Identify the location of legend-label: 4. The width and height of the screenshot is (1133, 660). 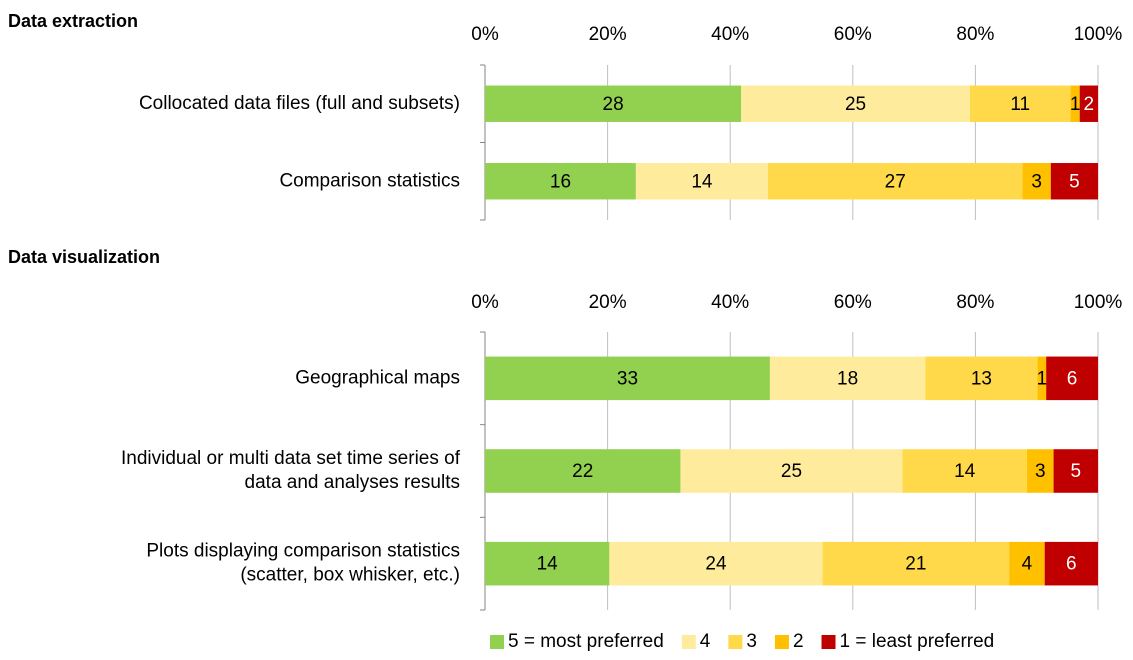
(705, 641).